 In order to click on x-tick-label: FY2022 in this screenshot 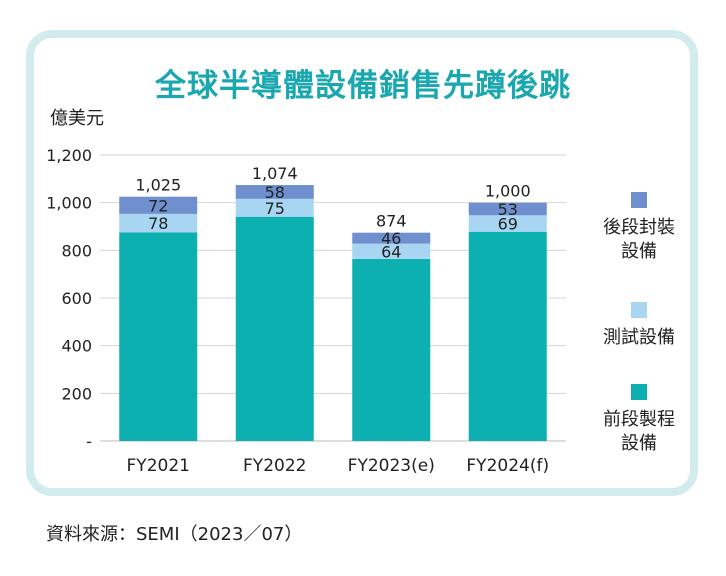, I will do `click(274, 466)`.